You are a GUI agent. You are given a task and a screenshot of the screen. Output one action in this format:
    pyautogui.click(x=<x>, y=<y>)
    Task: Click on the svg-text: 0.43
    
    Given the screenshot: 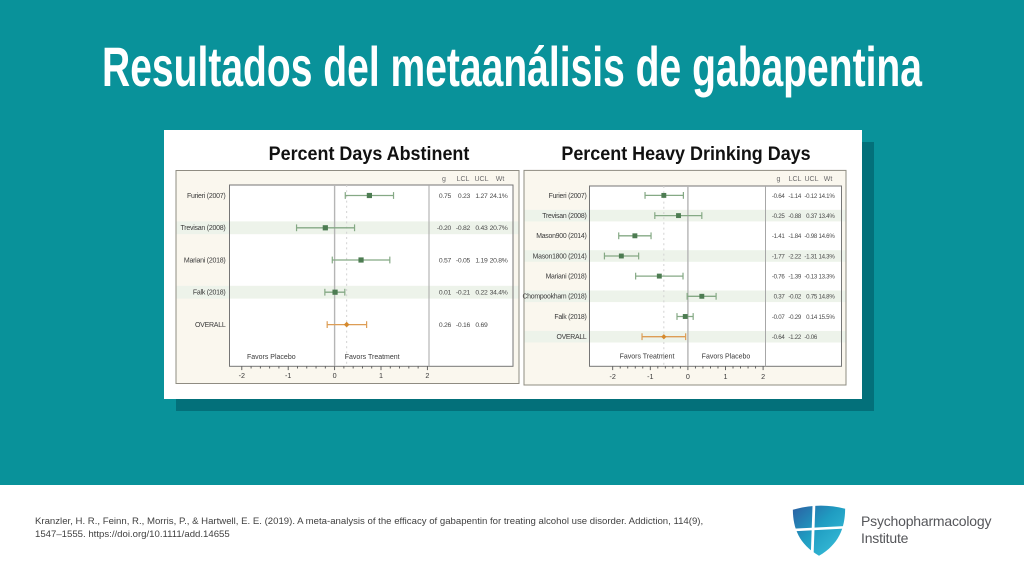 What is the action you would take?
    pyautogui.click(x=481, y=228)
    